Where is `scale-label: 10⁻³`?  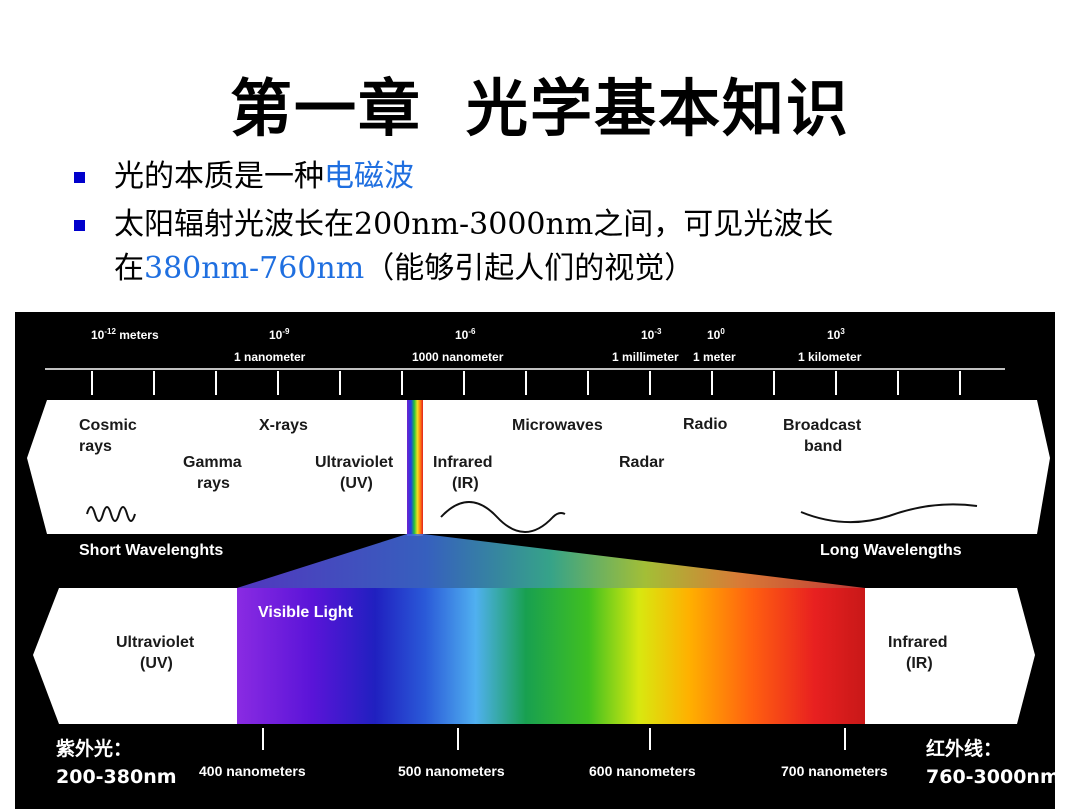
scale-label: 10⁻³ is located at coordinates (651, 334).